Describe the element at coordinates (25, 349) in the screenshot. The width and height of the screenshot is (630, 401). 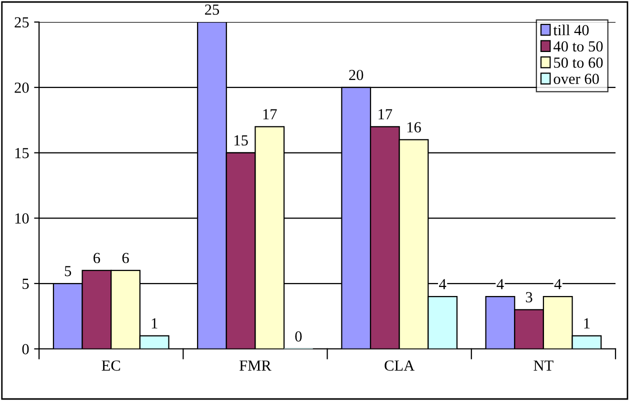
I see `y-tick-label: 0` at that location.